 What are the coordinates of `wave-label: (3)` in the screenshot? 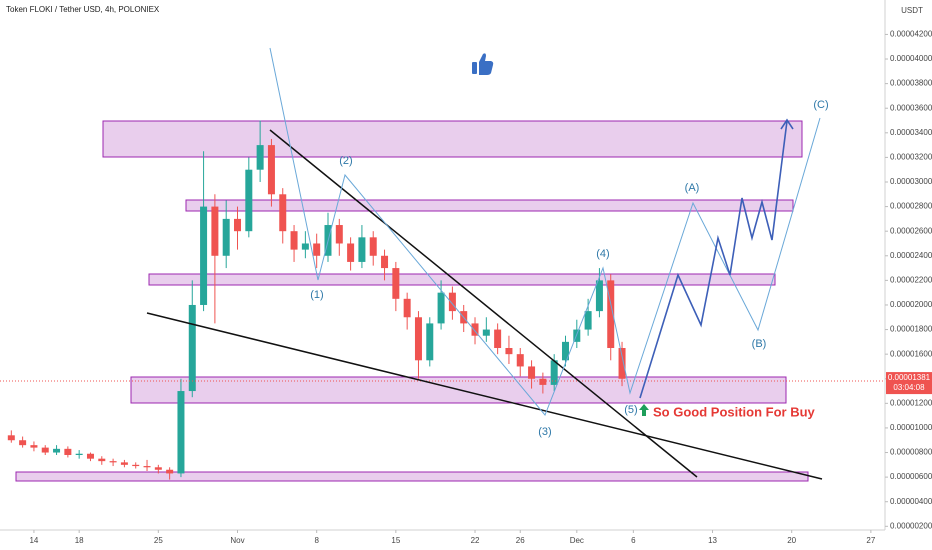 It's located at (544, 432).